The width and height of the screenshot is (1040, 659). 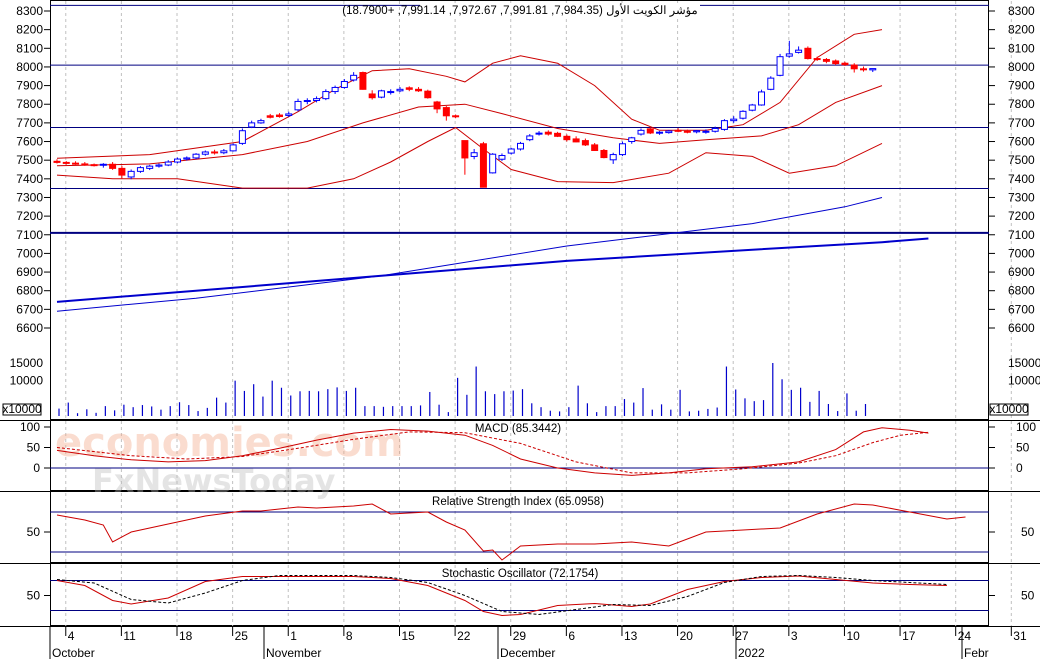 What do you see at coordinates (571, 636) in the screenshot?
I see `x-tick-label: 6` at bounding box center [571, 636].